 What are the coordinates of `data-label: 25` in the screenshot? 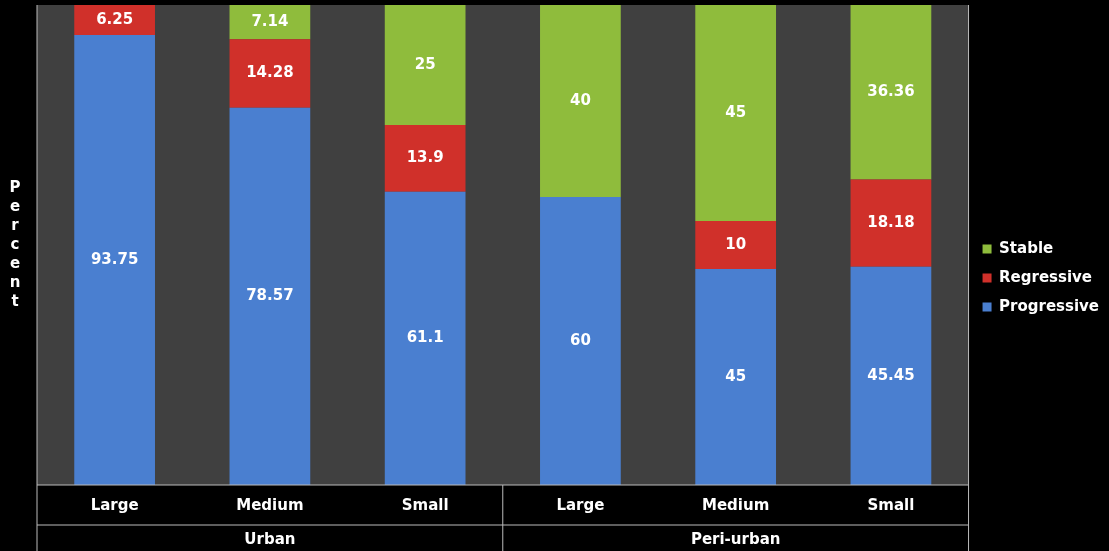 It's located at (425, 63).